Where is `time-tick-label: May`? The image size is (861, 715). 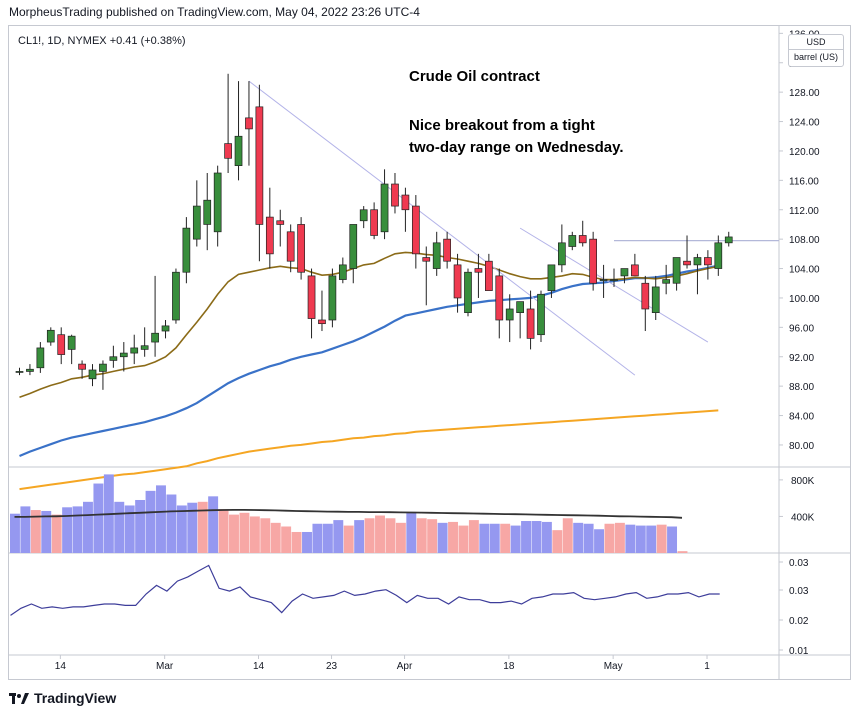 time-tick-label: May is located at coordinates (613, 666).